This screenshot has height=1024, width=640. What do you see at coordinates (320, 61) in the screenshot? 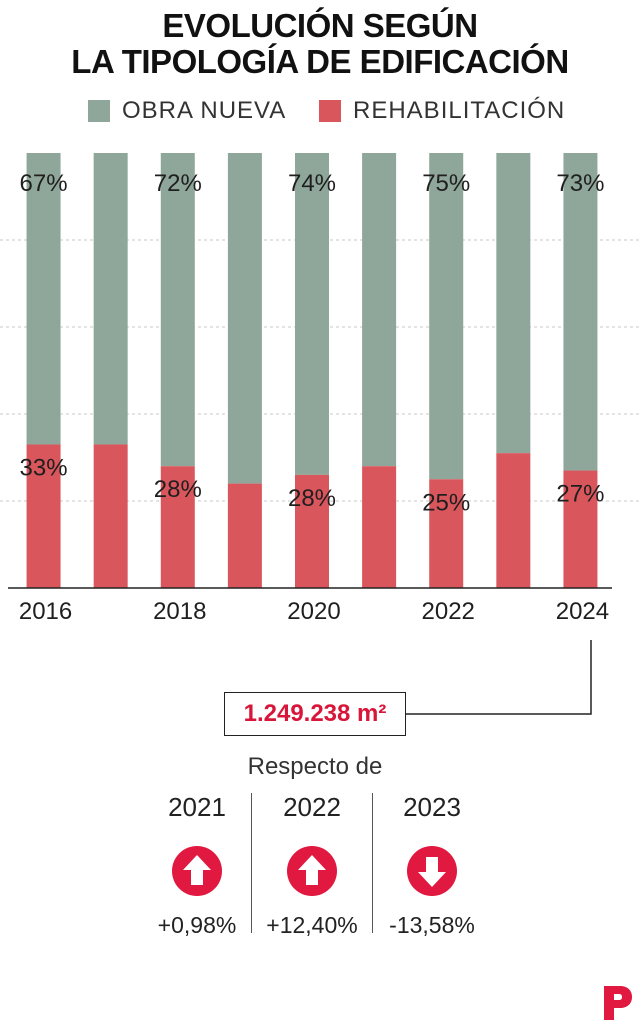
I see `title-line-2: LA TIPOLOGÍA DE EDIFICACIÓN` at bounding box center [320, 61].